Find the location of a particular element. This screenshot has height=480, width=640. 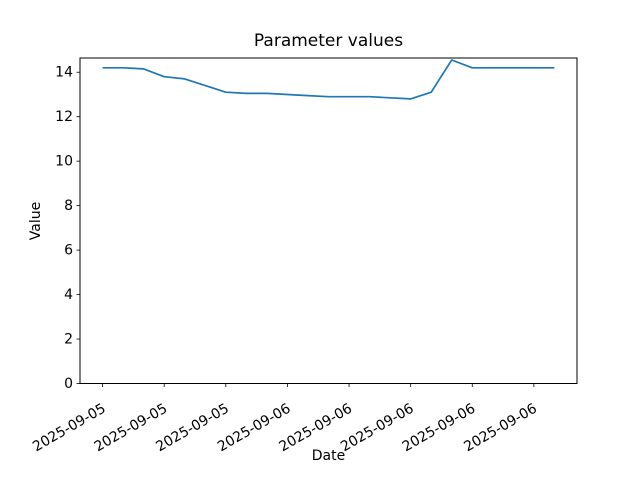

data-line is located at coordinates (328, 79).